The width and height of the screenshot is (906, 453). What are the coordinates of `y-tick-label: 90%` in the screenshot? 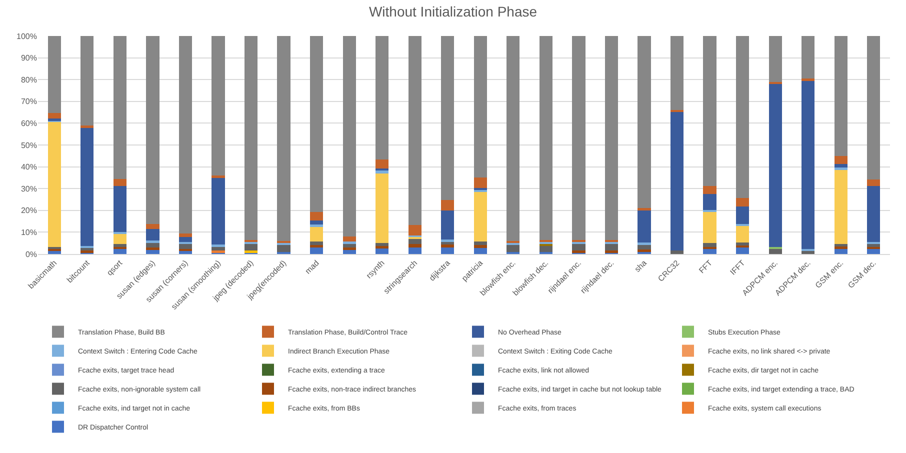 It's located at (28, 58).